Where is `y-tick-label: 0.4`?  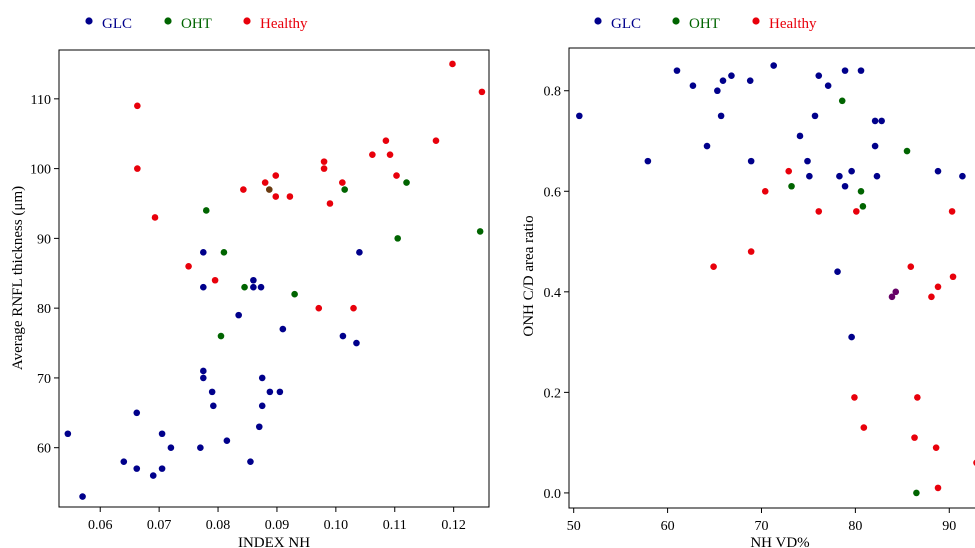
y-tick-label: 0.4 is located at coordinates (553, 293).